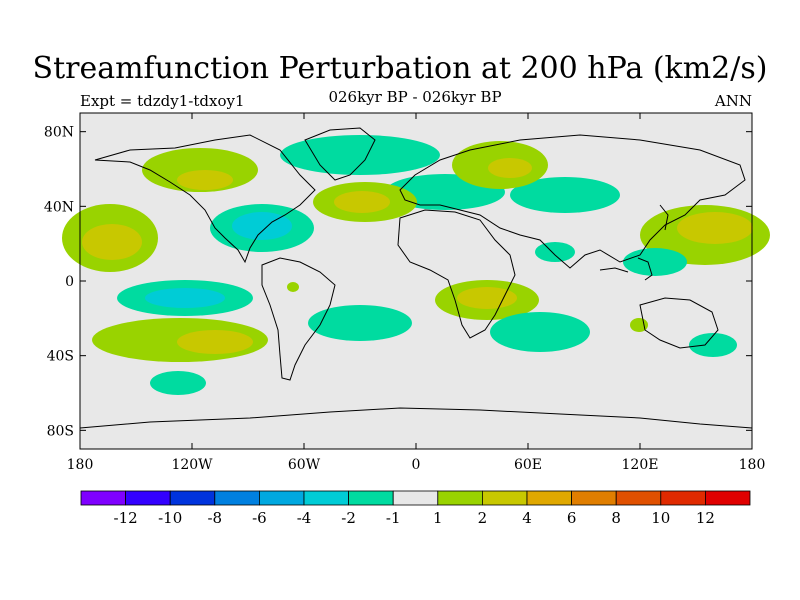 The width and height of the screenshot is (800, 600). I want to click on colorbar-label: -10, so click(170, 518).